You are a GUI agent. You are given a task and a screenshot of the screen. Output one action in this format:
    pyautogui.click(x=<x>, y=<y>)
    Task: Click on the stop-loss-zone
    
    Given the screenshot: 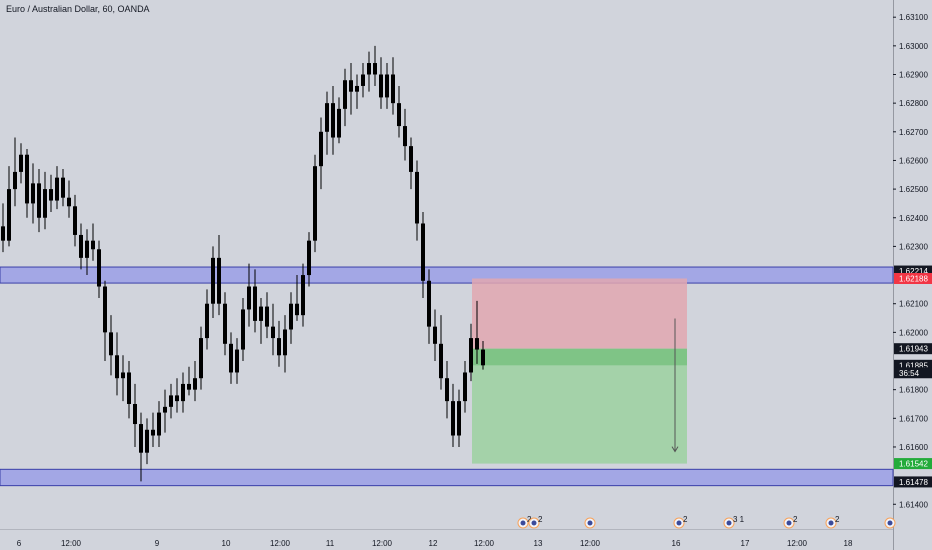 What is the action you would take?
    pyautogui.click(x=579, y=313)
    